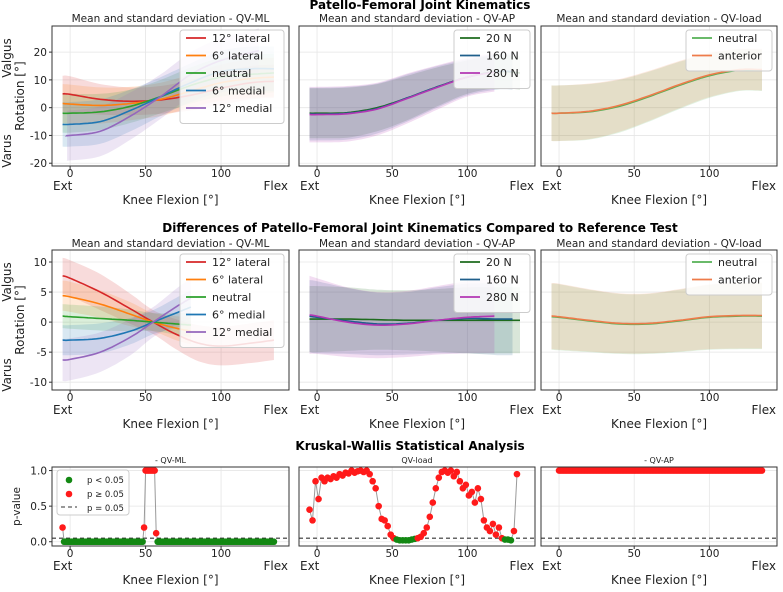 This screenshot has height=592, width=783. I want to click on figure-suptitle: Kruskal-Wallis Statistical Analysis, so click(409, 446).